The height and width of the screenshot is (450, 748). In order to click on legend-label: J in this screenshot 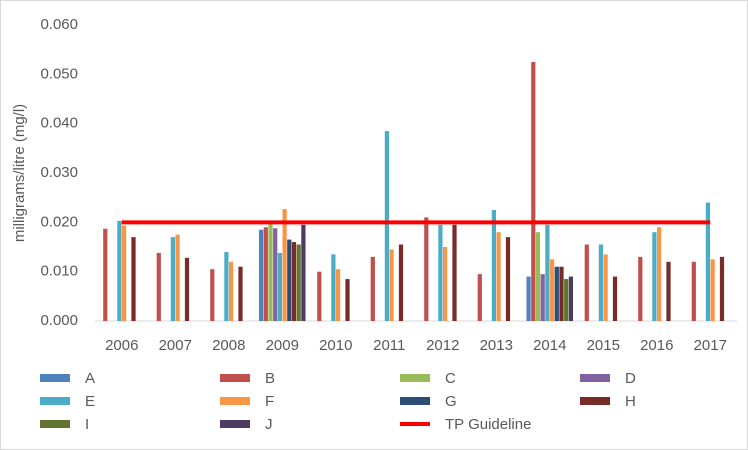, I will do `click(269, 424)`.